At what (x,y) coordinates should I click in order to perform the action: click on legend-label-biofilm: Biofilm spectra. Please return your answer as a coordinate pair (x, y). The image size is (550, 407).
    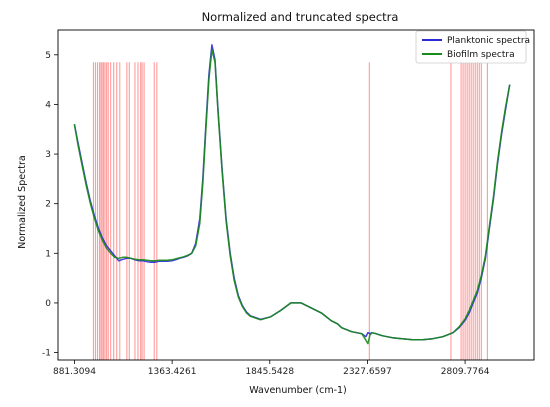
    Looking at the image, I should click on (481, 55).